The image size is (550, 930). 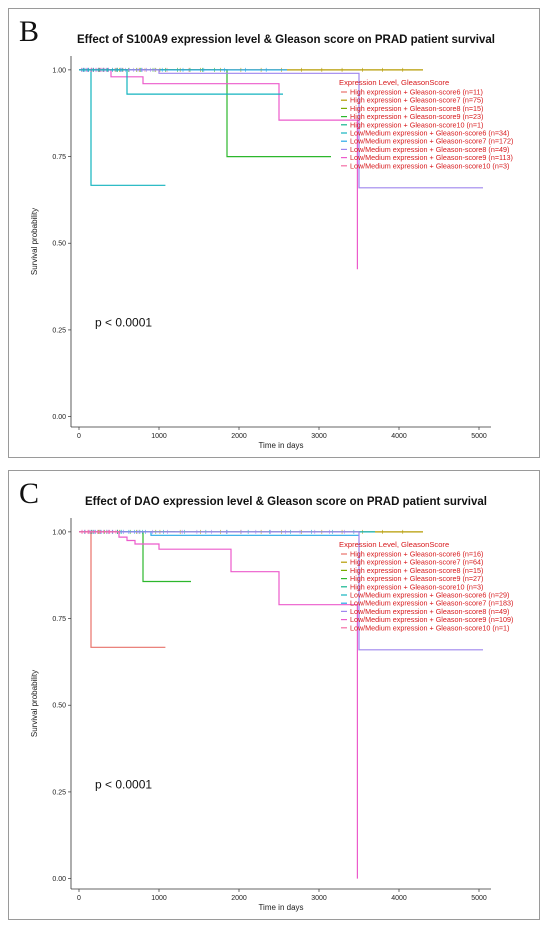 What do you see at coordinates (416, 554) in the screenshot?
I see `legend-entry: High expression + Gleason-score6 (n=16)` at bounding box center [416, 554].